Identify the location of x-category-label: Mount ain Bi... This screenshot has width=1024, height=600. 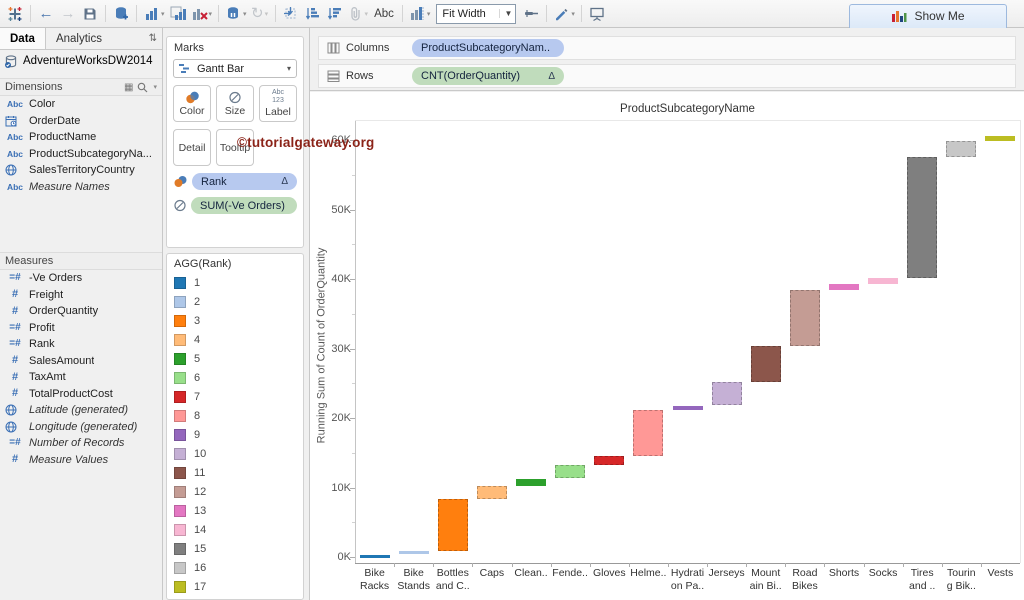
(765, 579).